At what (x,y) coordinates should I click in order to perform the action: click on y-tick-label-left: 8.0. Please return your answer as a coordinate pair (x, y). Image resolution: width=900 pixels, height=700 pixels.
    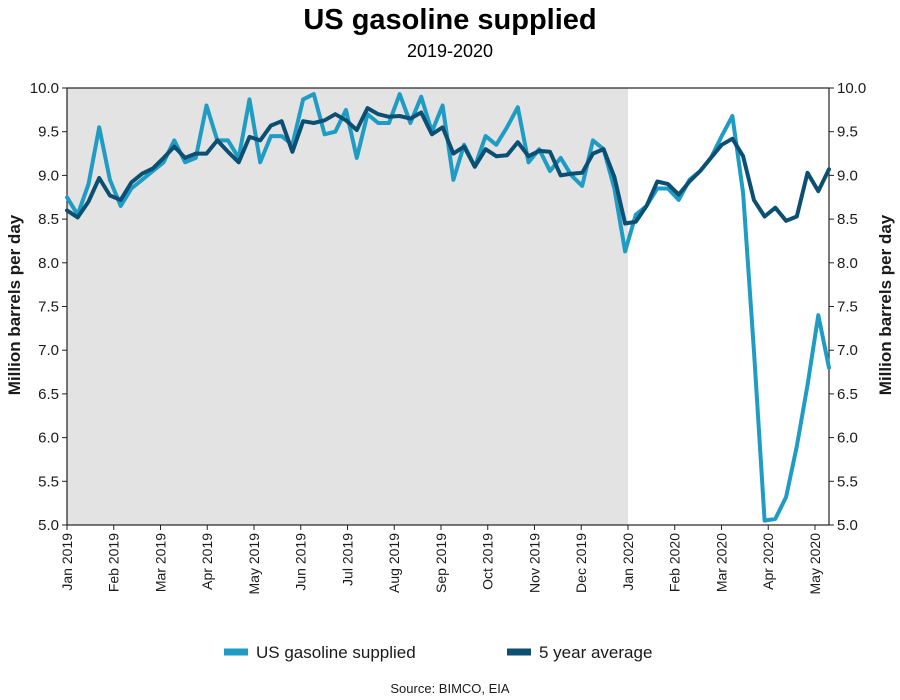
    Looking at the image, I should click on (48, 263).